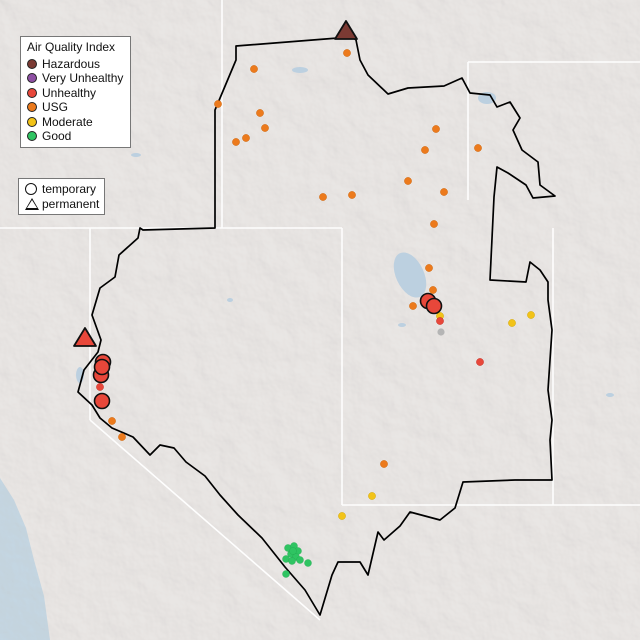 The width and height of the screenshot is (640, 640). I want to click on legend-label: Very Unhealthy, so click(83, 78).